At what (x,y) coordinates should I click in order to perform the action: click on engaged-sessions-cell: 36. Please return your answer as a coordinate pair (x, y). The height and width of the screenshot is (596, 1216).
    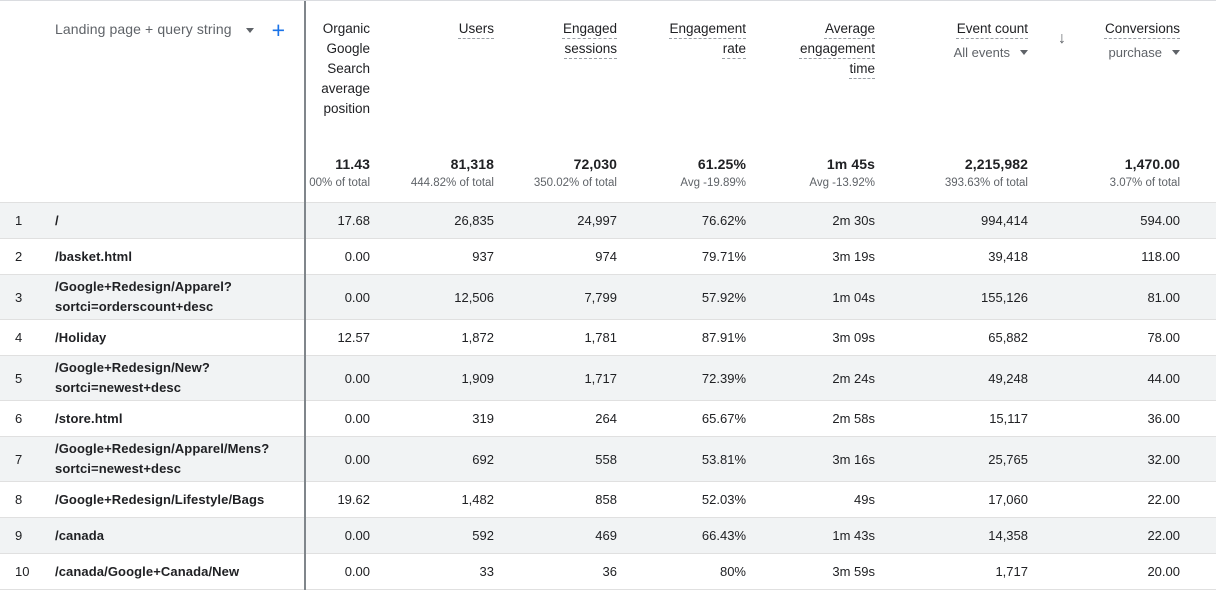
    Looking at the image, I should click on (609, 571).